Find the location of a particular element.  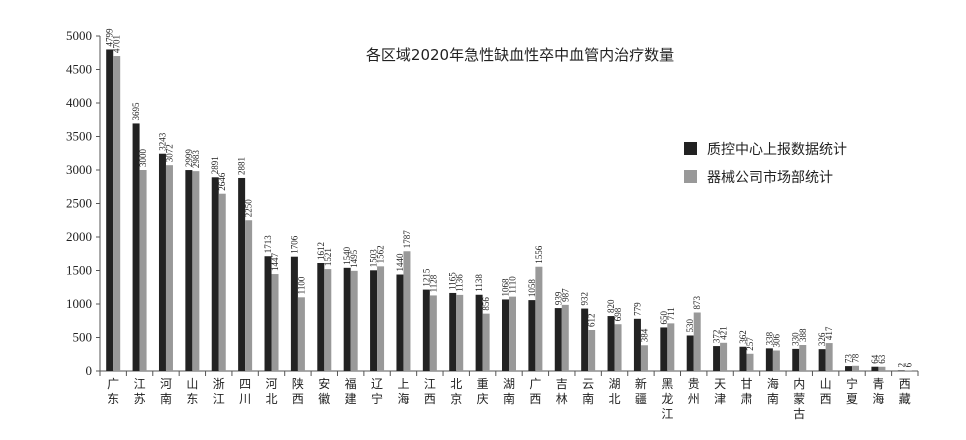

data-label: 1706 is located at coordinates (294, 244).